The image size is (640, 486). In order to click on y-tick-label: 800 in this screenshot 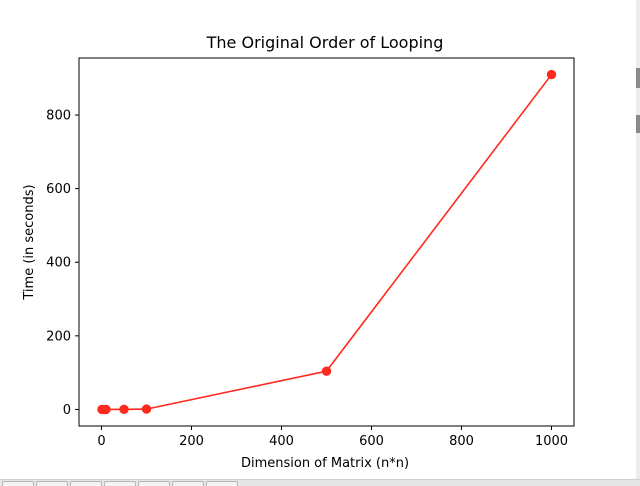, I will do `click(58, 116)`.